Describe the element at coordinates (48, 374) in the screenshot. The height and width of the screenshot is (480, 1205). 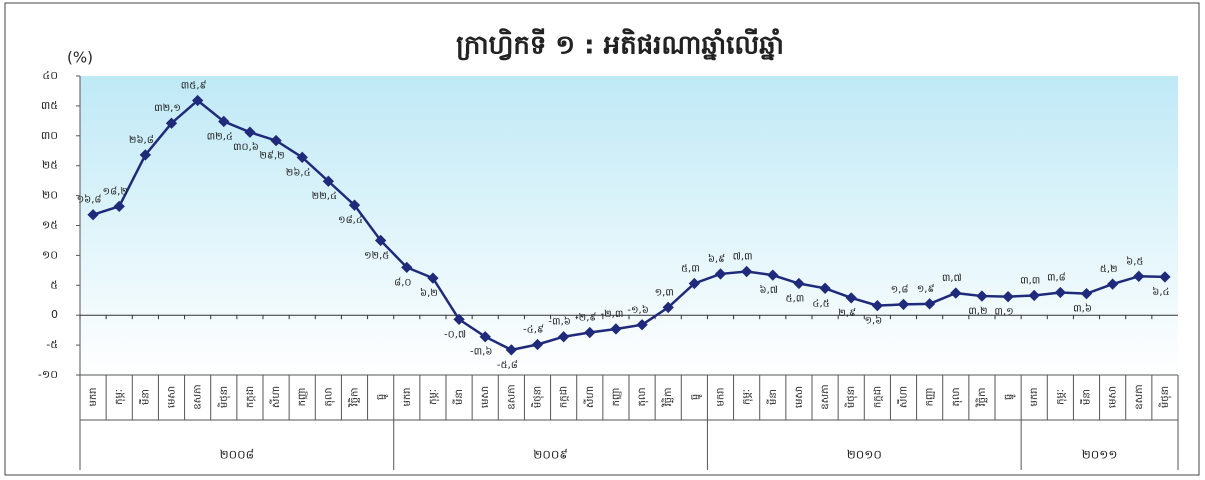
I see `y-tick-label: -១០` at that location.